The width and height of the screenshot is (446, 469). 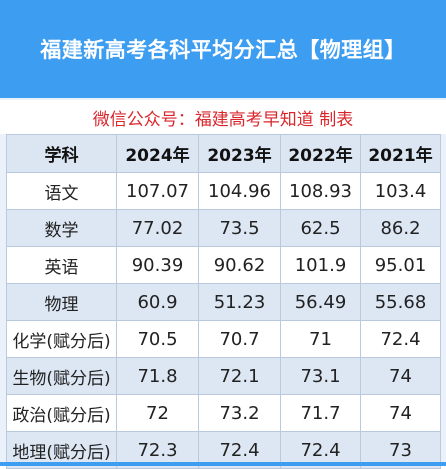 I want to click on score-cell: 71.7, so click(x=320, y=413).